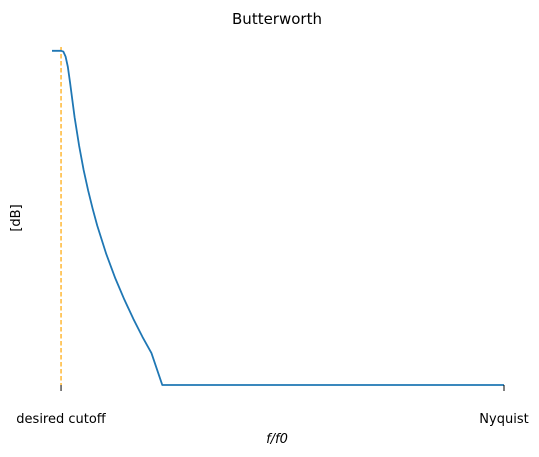  I want to click on x-axis-label: f/f0, so click(277, 439).